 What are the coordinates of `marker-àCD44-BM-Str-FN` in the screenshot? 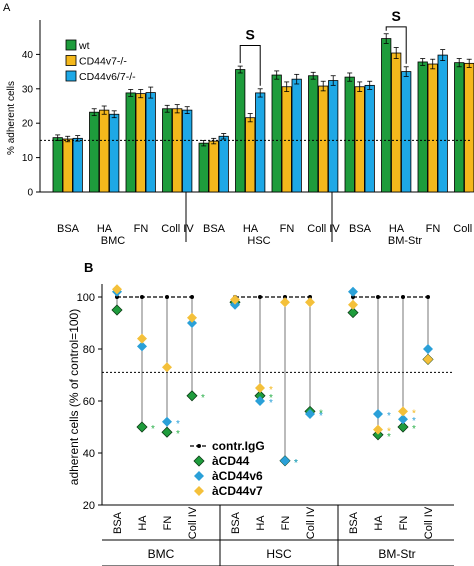 It's located at (403, 427).